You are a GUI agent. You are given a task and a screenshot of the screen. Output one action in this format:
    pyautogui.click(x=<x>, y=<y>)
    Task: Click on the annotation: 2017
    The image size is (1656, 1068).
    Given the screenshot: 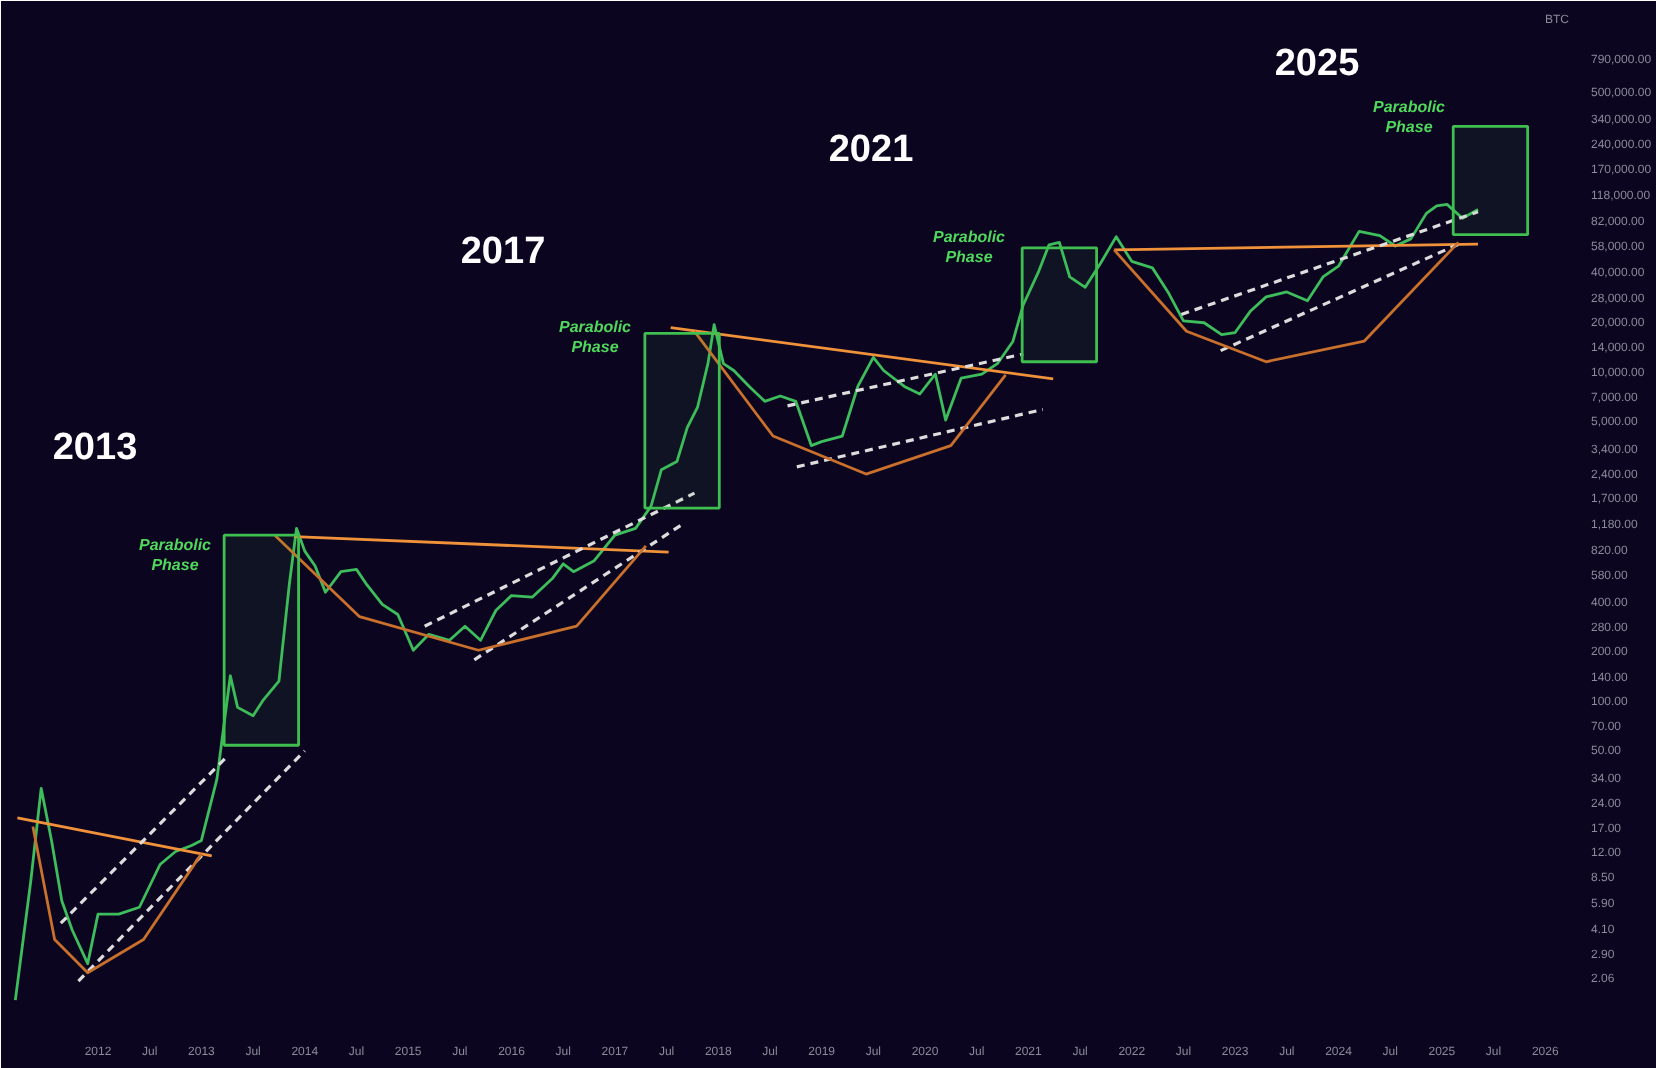 What is the action you would take?
    pyautogui.click(x=503, y=252)
    